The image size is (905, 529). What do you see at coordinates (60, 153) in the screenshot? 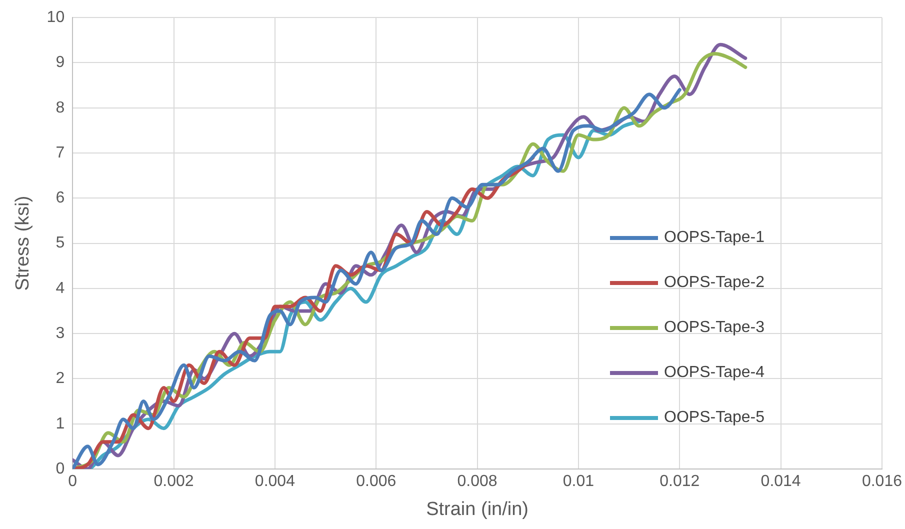
I see `y-tick-label: 7` at bounding box center [60, 153].